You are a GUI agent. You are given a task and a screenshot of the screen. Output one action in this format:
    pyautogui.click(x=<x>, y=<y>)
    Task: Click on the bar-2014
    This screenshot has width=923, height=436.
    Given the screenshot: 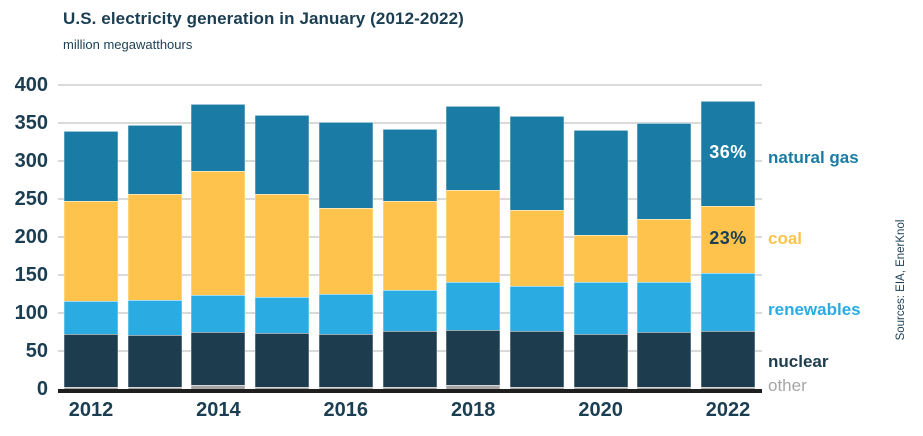 What is the action you would take?
    pyautogui.click(x=218, y=237)
    